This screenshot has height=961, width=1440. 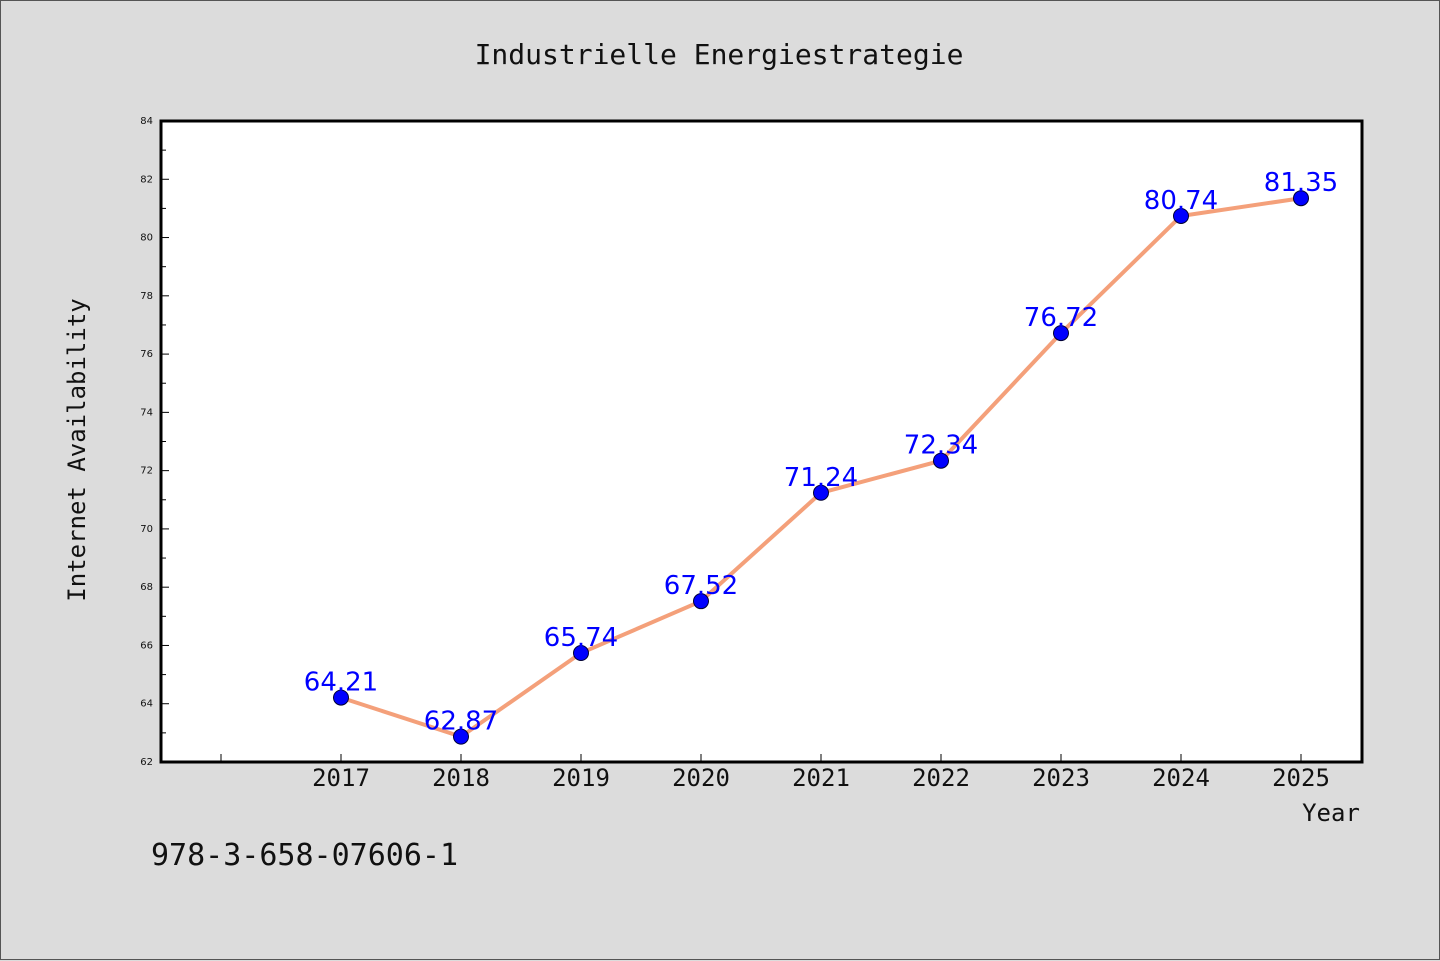 I want to click on data-label: 62.87, so click(x=461, y=722).